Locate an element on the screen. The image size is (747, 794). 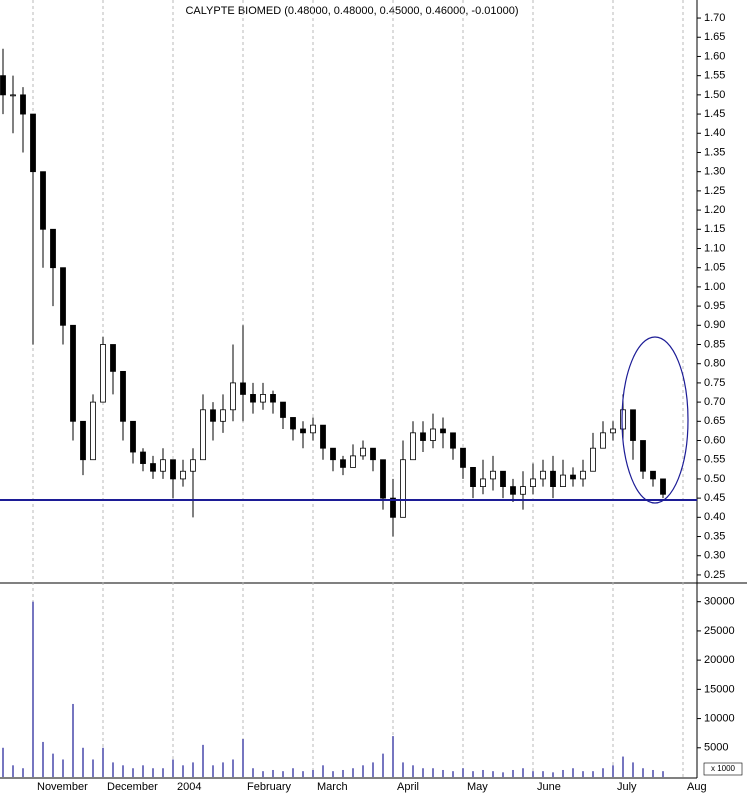
y-tick-label: 1.25 is located at coordinates (714, 191).